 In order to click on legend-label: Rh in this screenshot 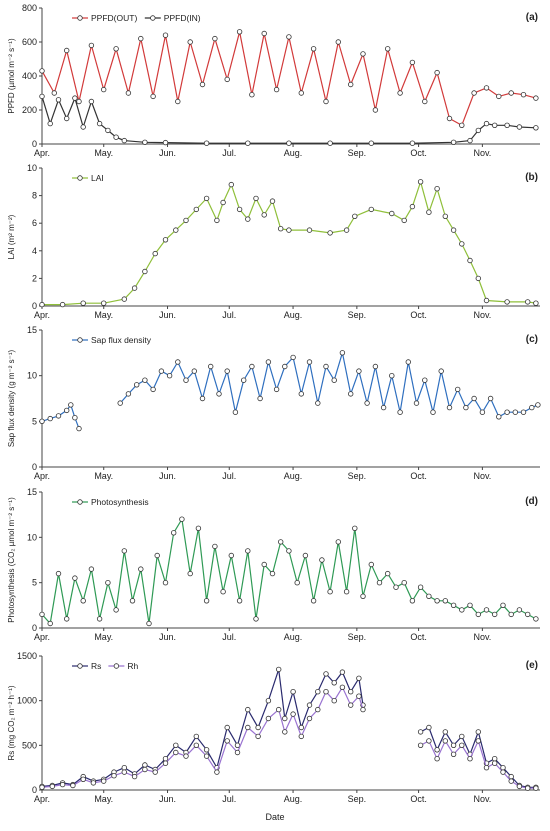, I will do `click(132, 666)`.